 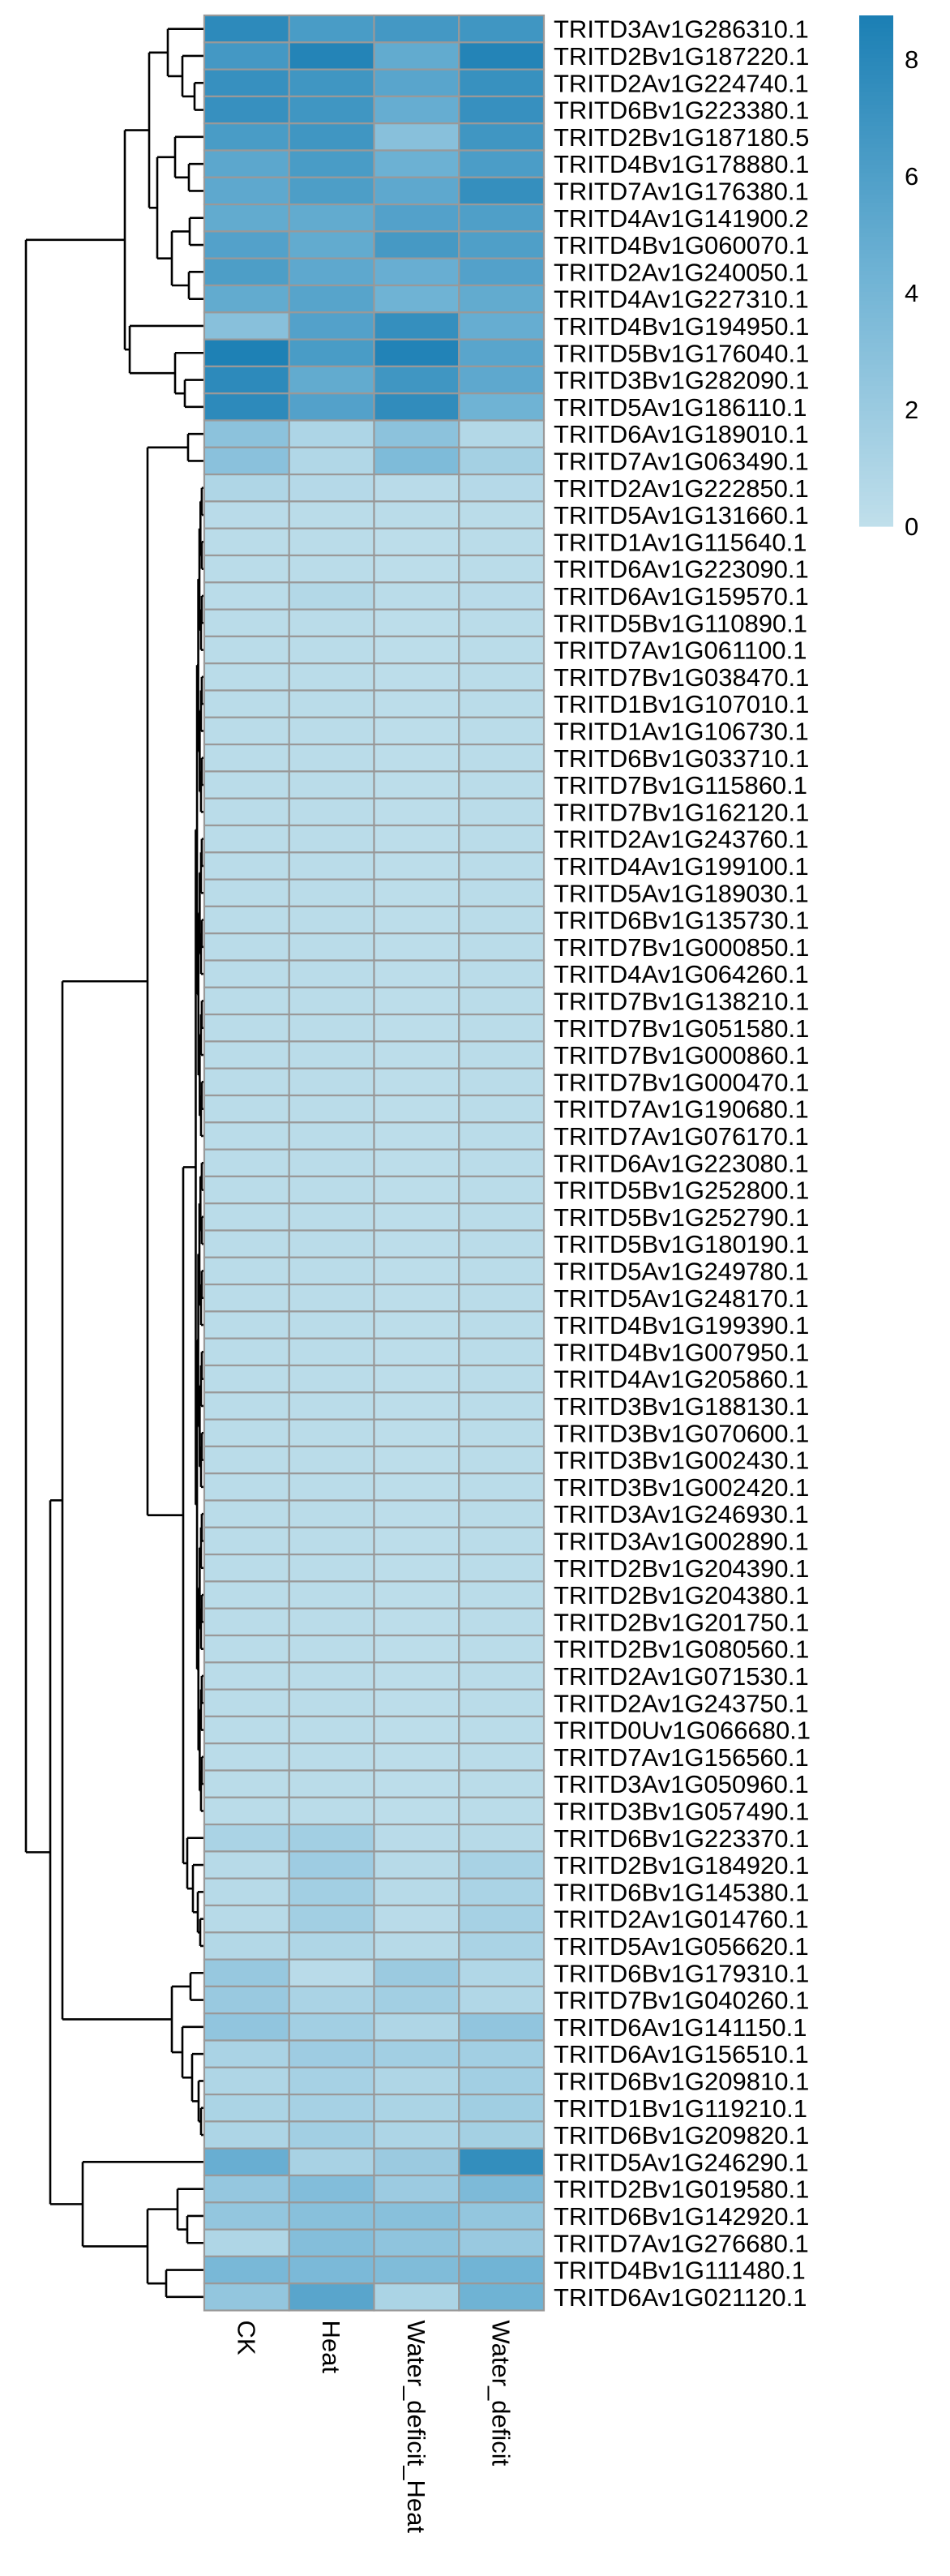 What do you see at coordinates (681, 2216) in the screenshot?
I see `row-label: TRITD6Bv1G142920.1` at bounding box center [681, 2216].